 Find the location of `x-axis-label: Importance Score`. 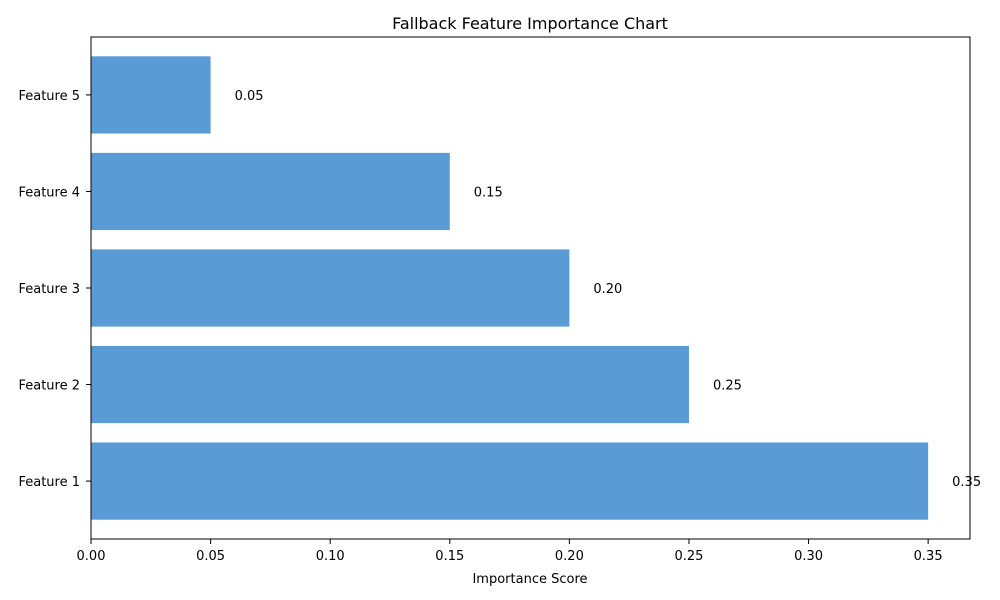

x-axis-label: Importance Score is located at coordinates (529, 579).